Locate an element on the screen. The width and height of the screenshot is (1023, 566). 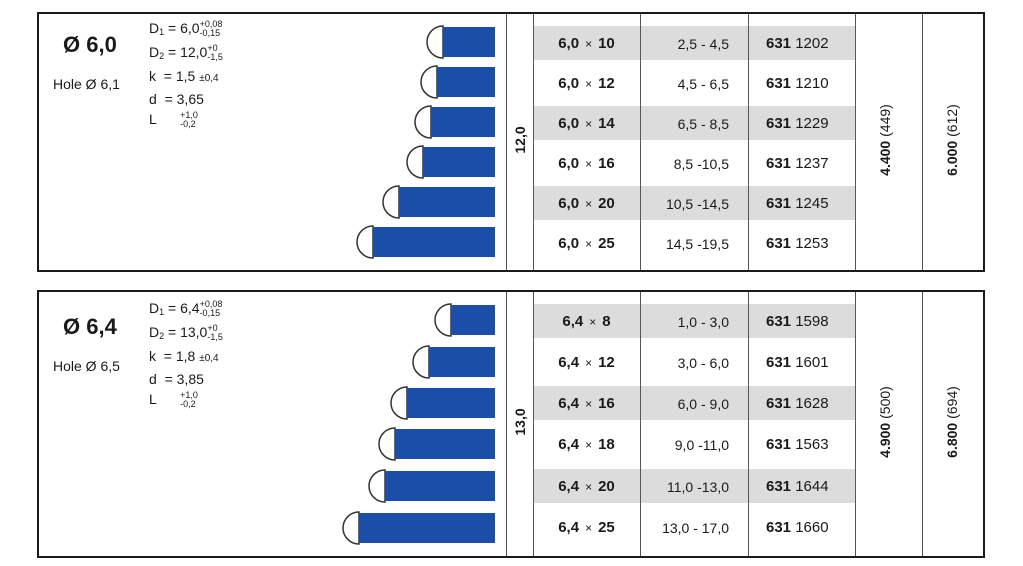
tensile-strength: 6.800 (694) is located at coordinates (952, 422).